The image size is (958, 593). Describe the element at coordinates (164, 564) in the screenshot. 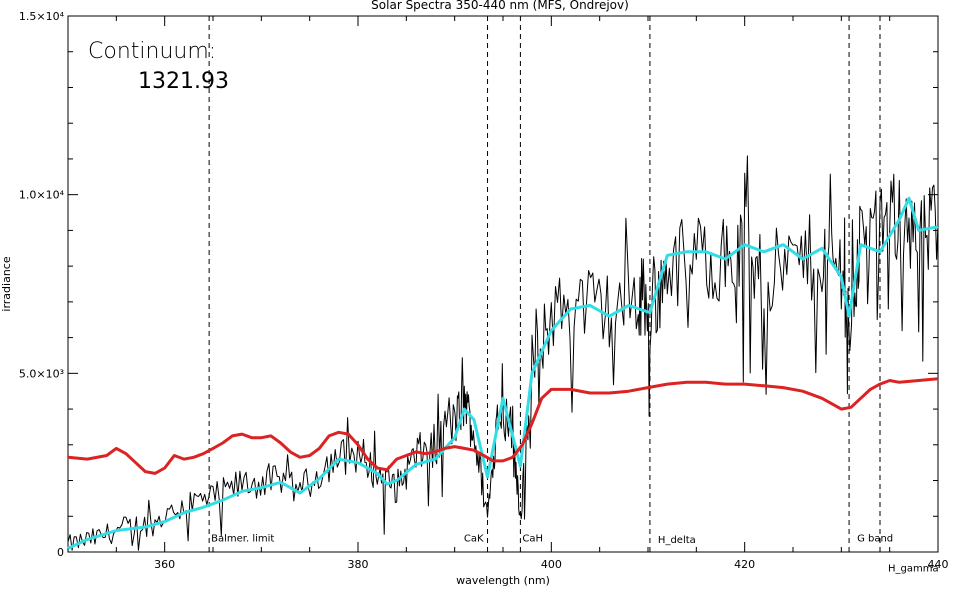

I see `x-tick-label: 360` at that location.